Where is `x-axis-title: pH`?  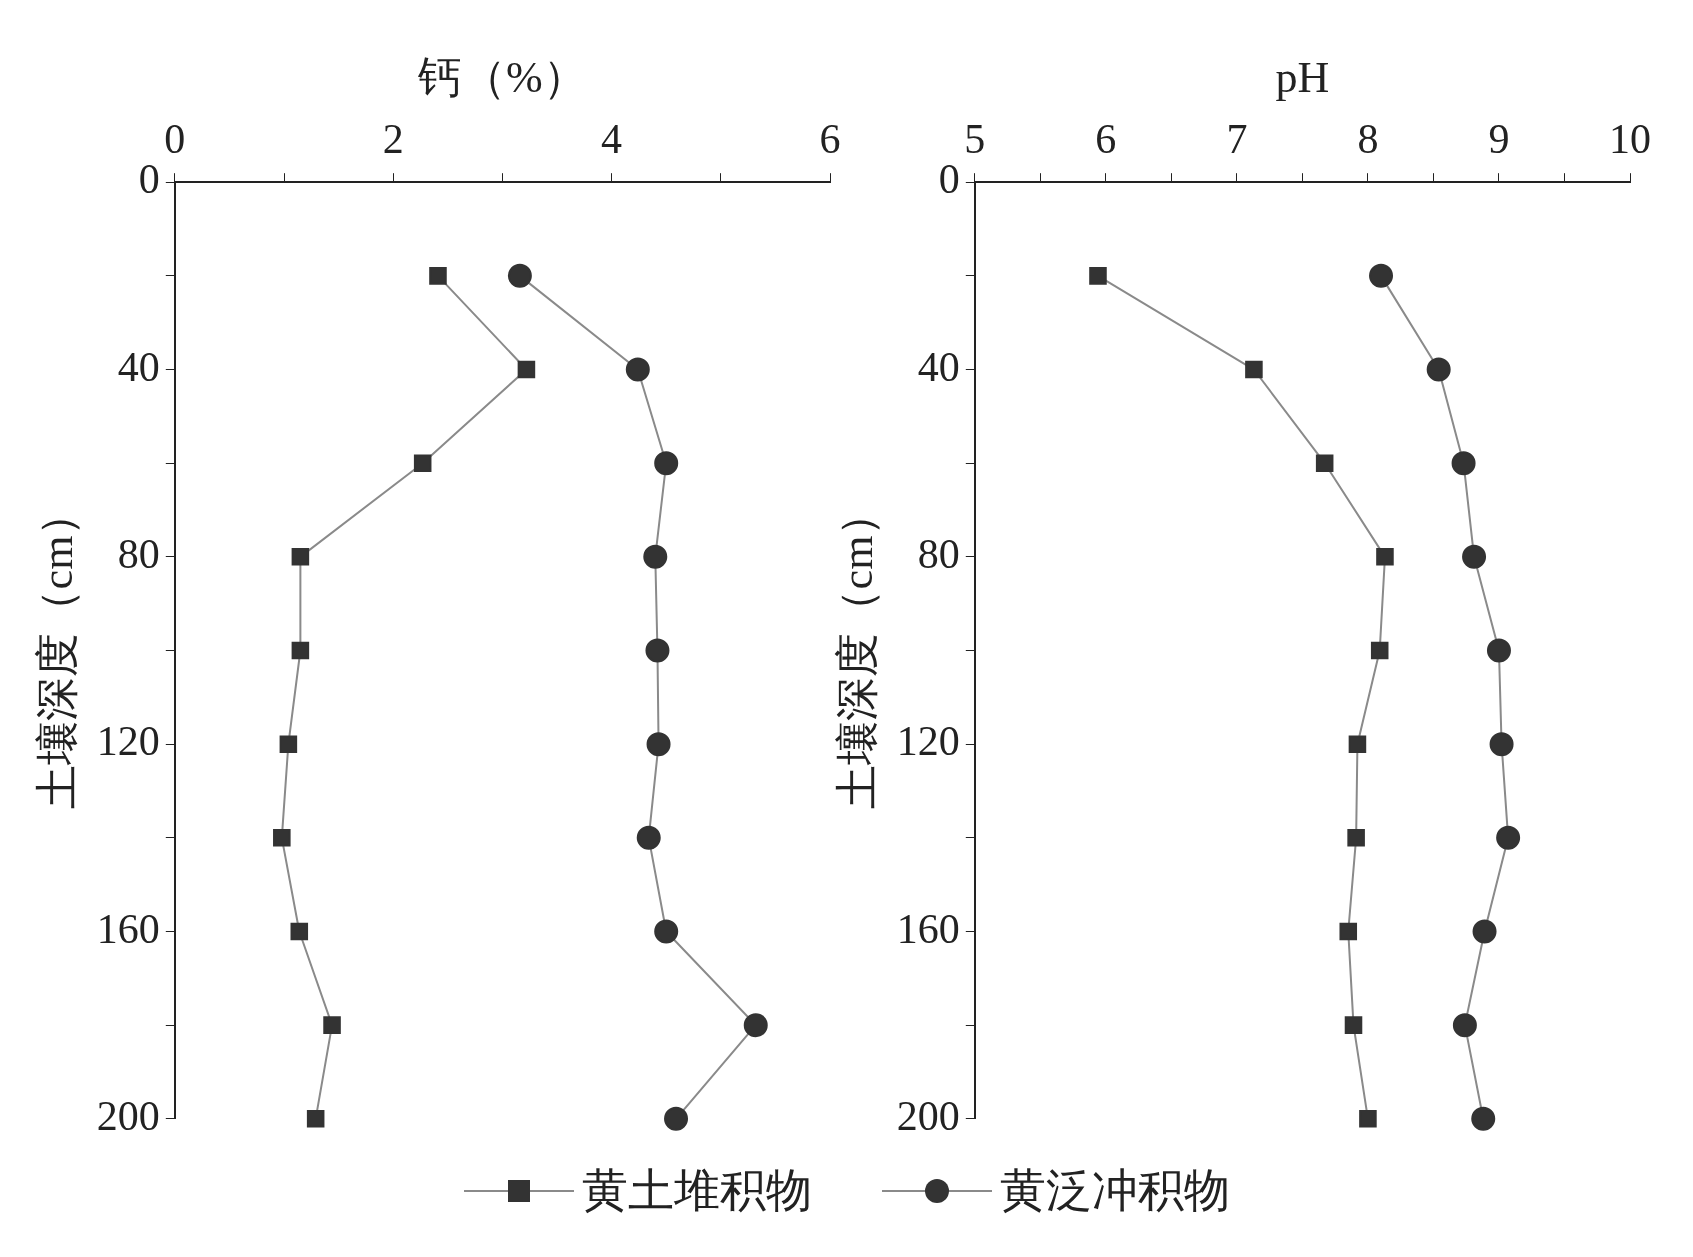
x-axis-title: pH is located at coordinates (1302, 77).